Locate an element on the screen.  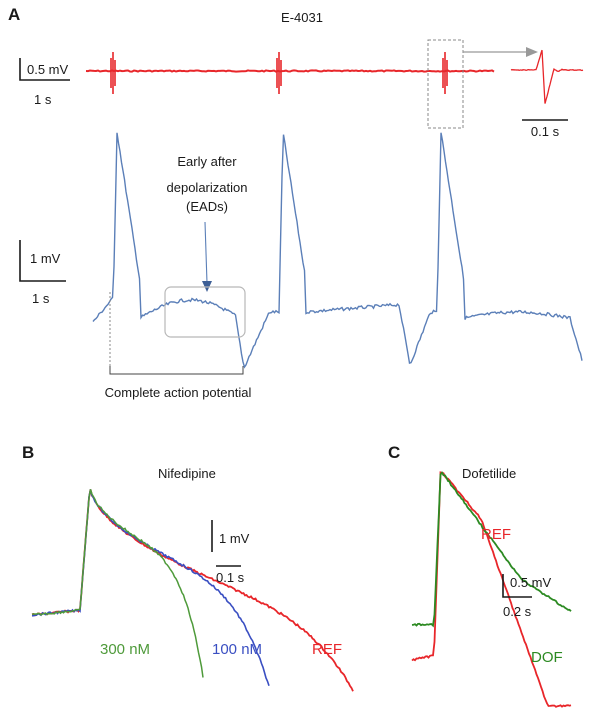
scale-label-voltage: 0.5 mV is located at coordinates (48, 69).